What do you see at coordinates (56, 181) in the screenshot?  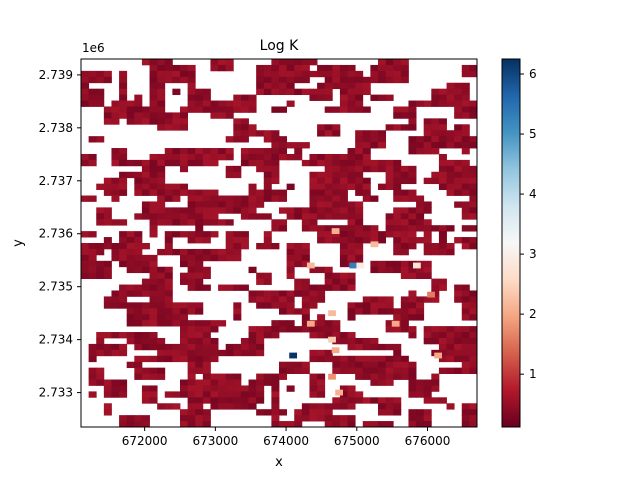 I see `y-tick-label: 2.737` at bounding box center [56, 181].